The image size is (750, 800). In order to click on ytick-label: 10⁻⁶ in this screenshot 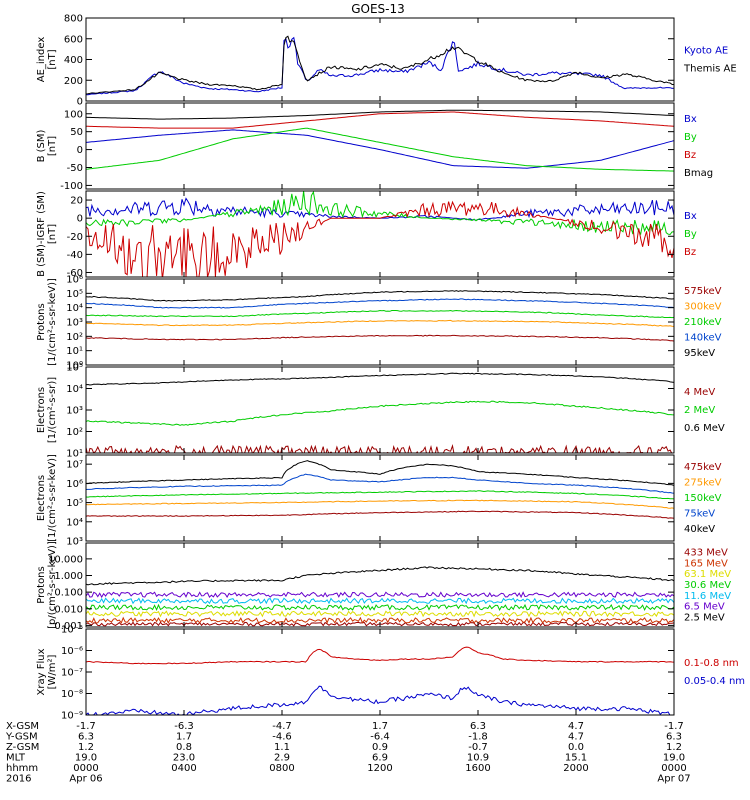, I will do `click(72, 651)`.